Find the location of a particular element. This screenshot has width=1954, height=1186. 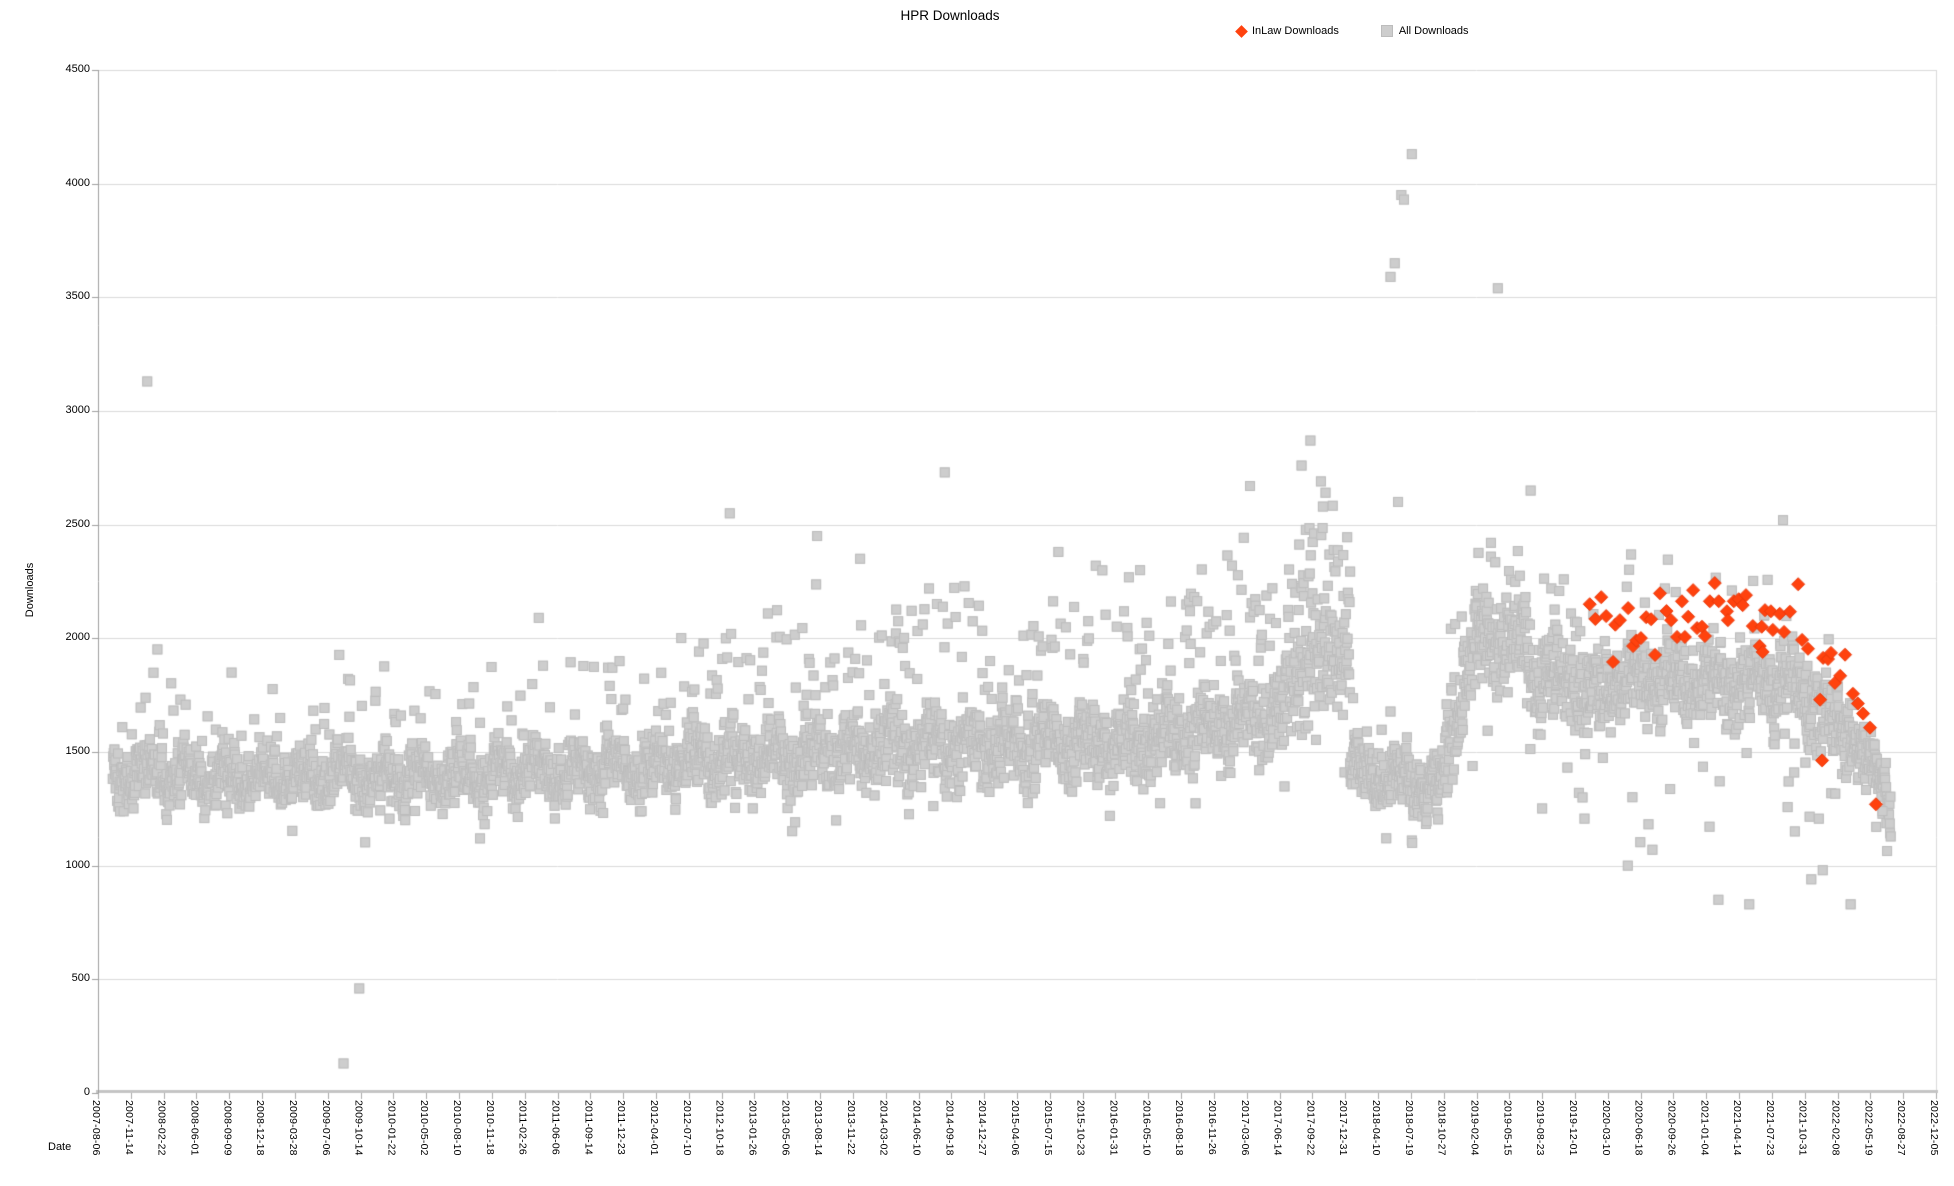

x-tick-label: 2010-11-18 is located at coordinates (489, 1127).